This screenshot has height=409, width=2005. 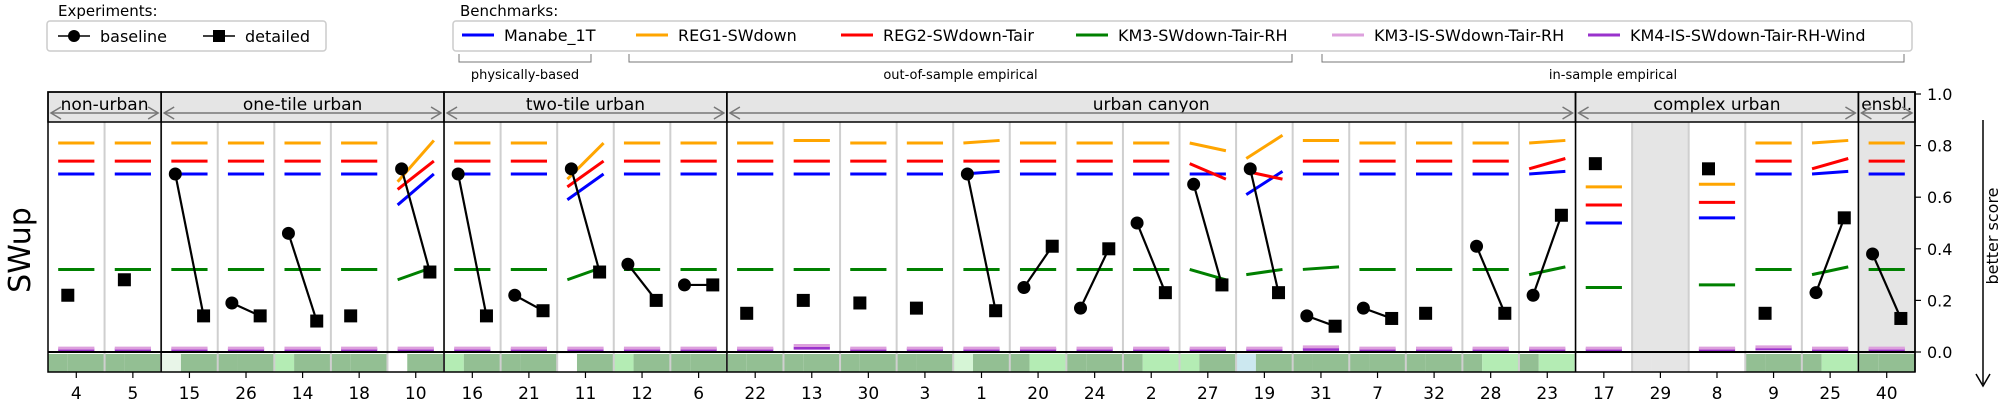 I want to click on group-header-label: non-urban, so click(x=105, y=105).